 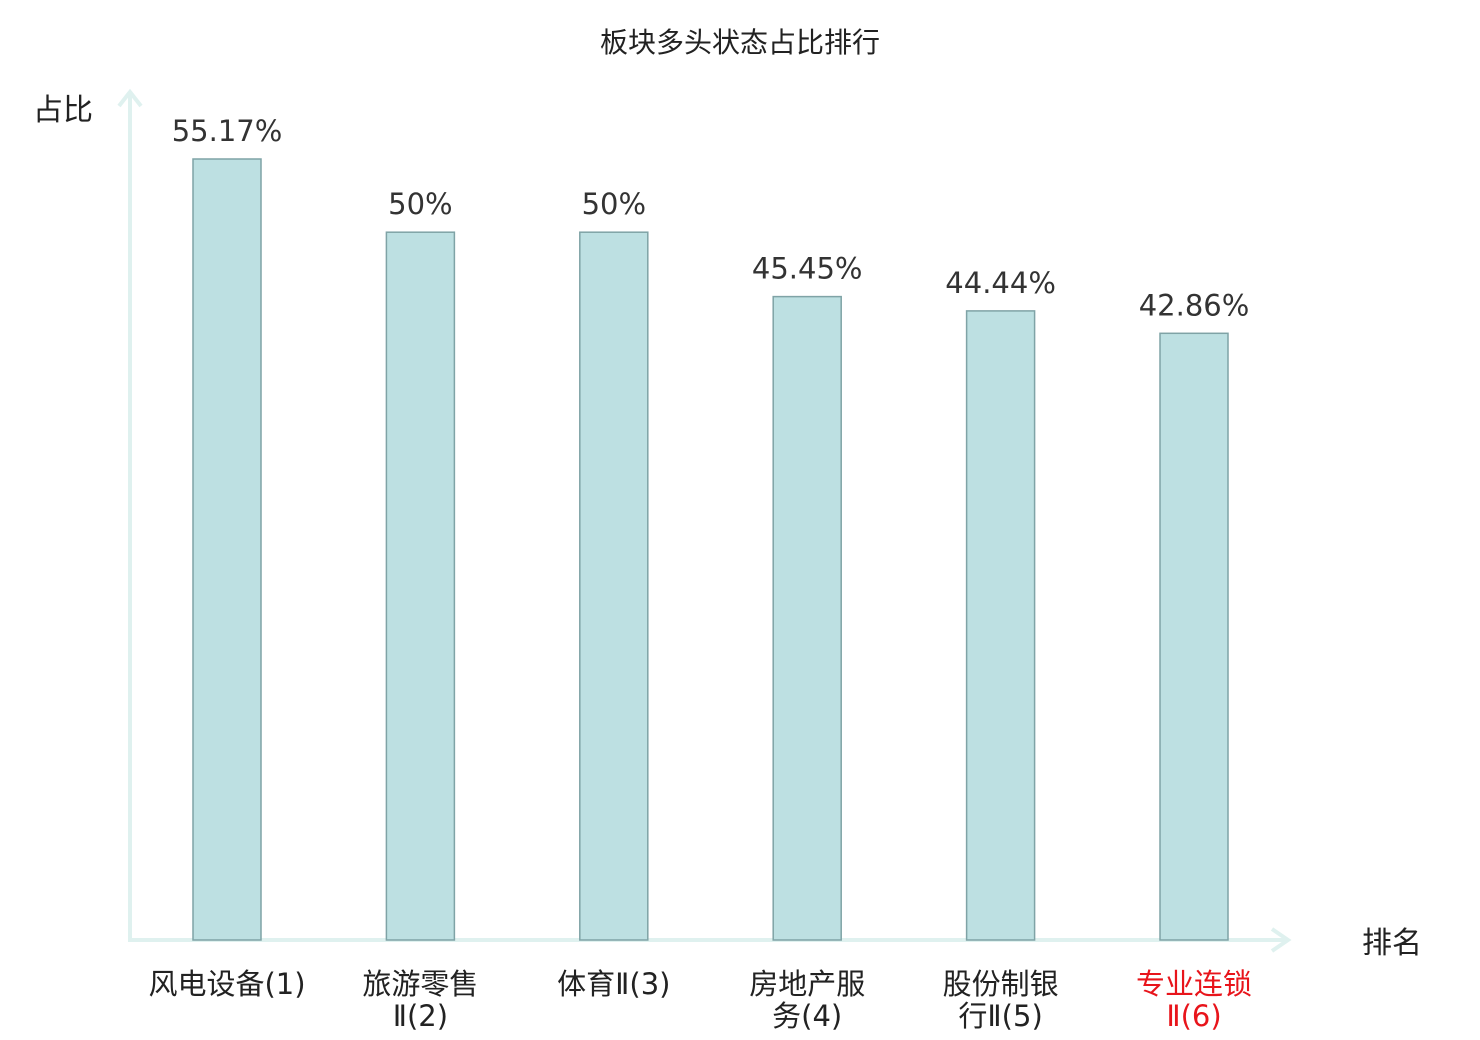 I want to click on category-label-3-line-1: 体育Ⅱ(3), so click(x=613, y=984).